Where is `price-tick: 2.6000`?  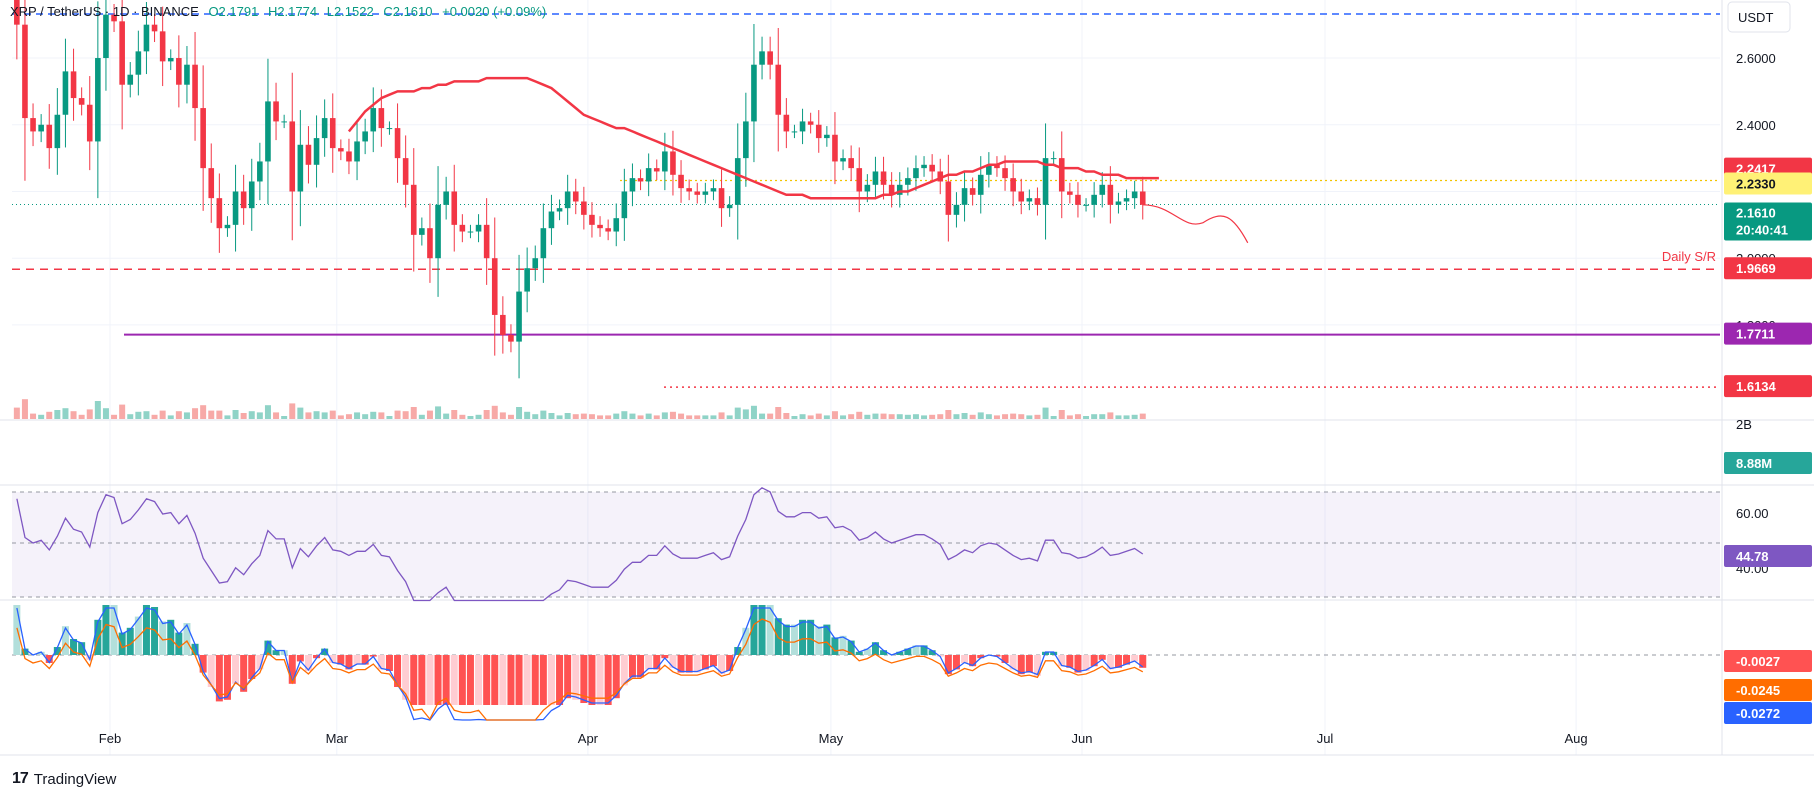
price-tick: 2.6000 is located at coordinates (1756, 58).